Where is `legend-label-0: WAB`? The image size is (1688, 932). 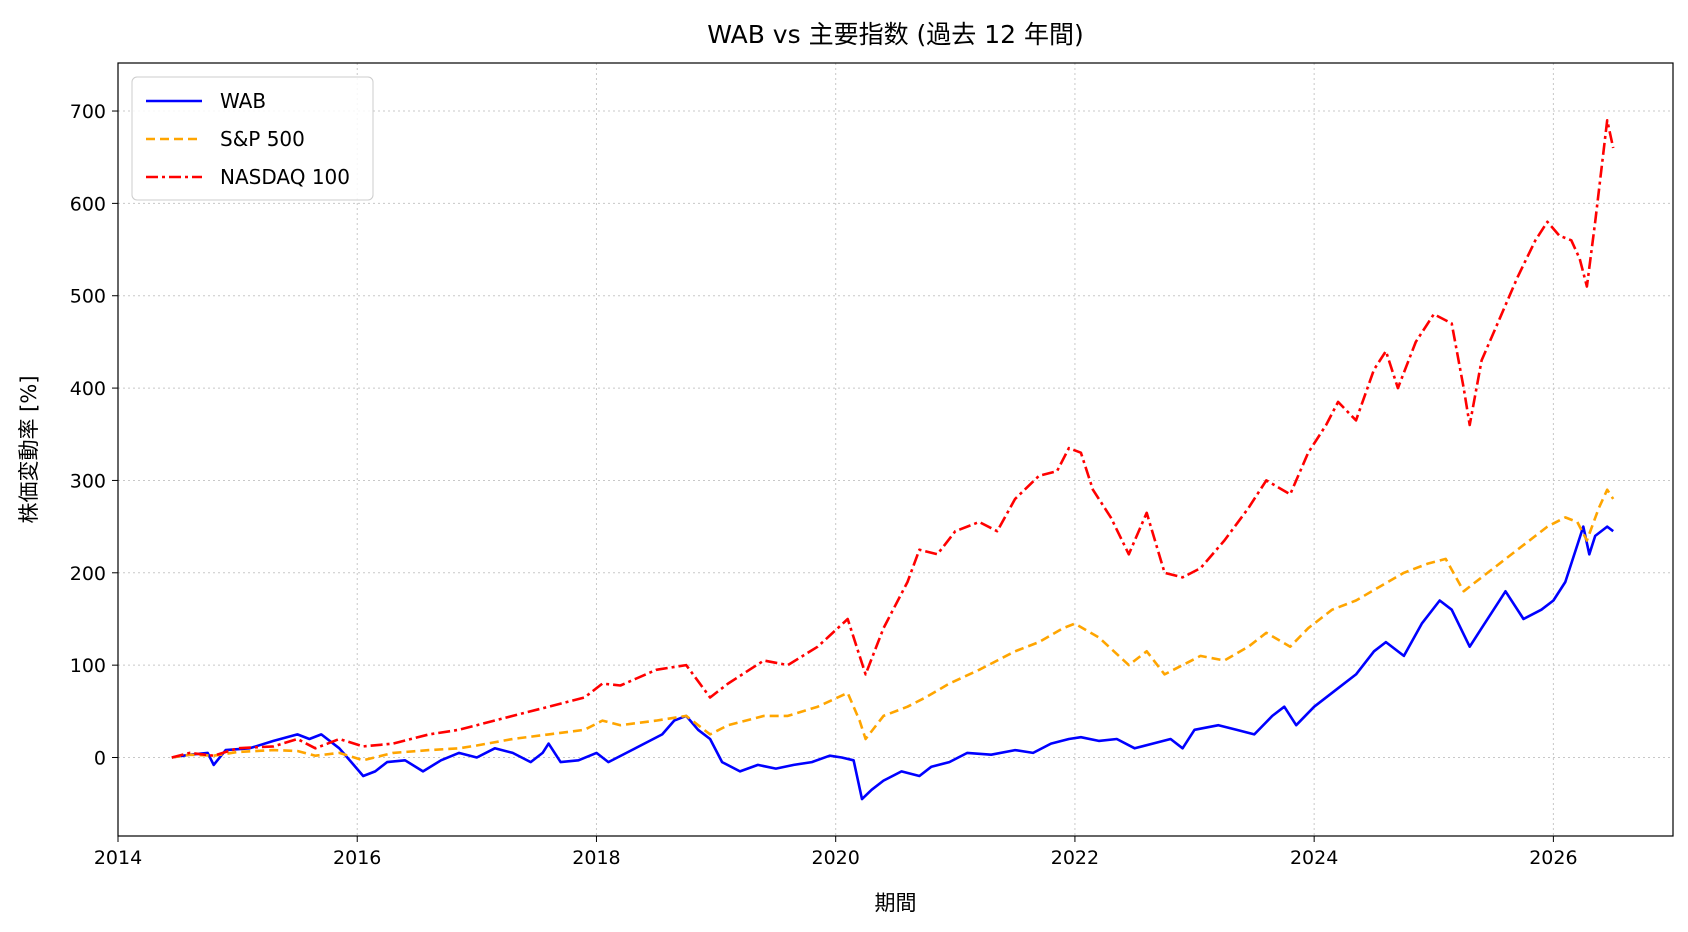
legend-label-0: WAB is located at coordinates (243, 101).